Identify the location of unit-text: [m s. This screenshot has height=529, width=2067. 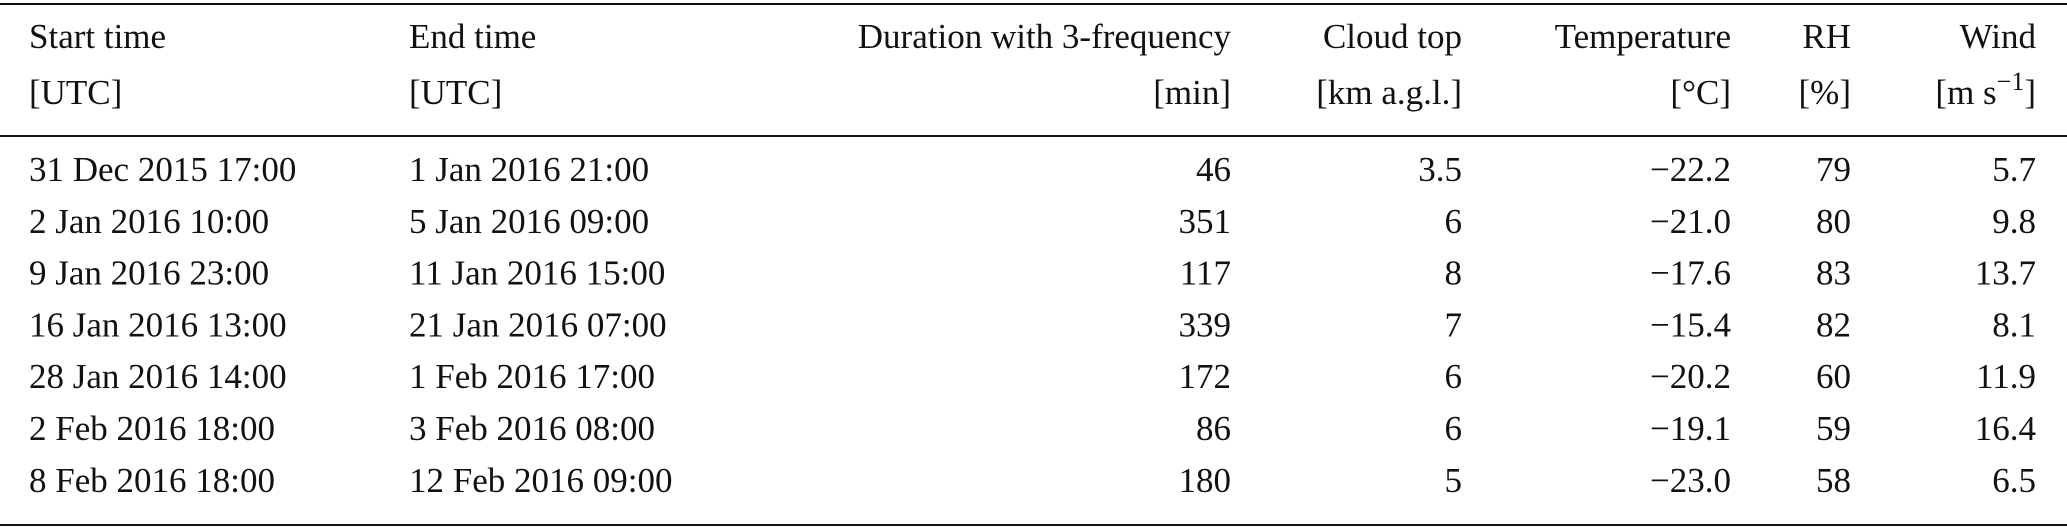
(1965, 92).